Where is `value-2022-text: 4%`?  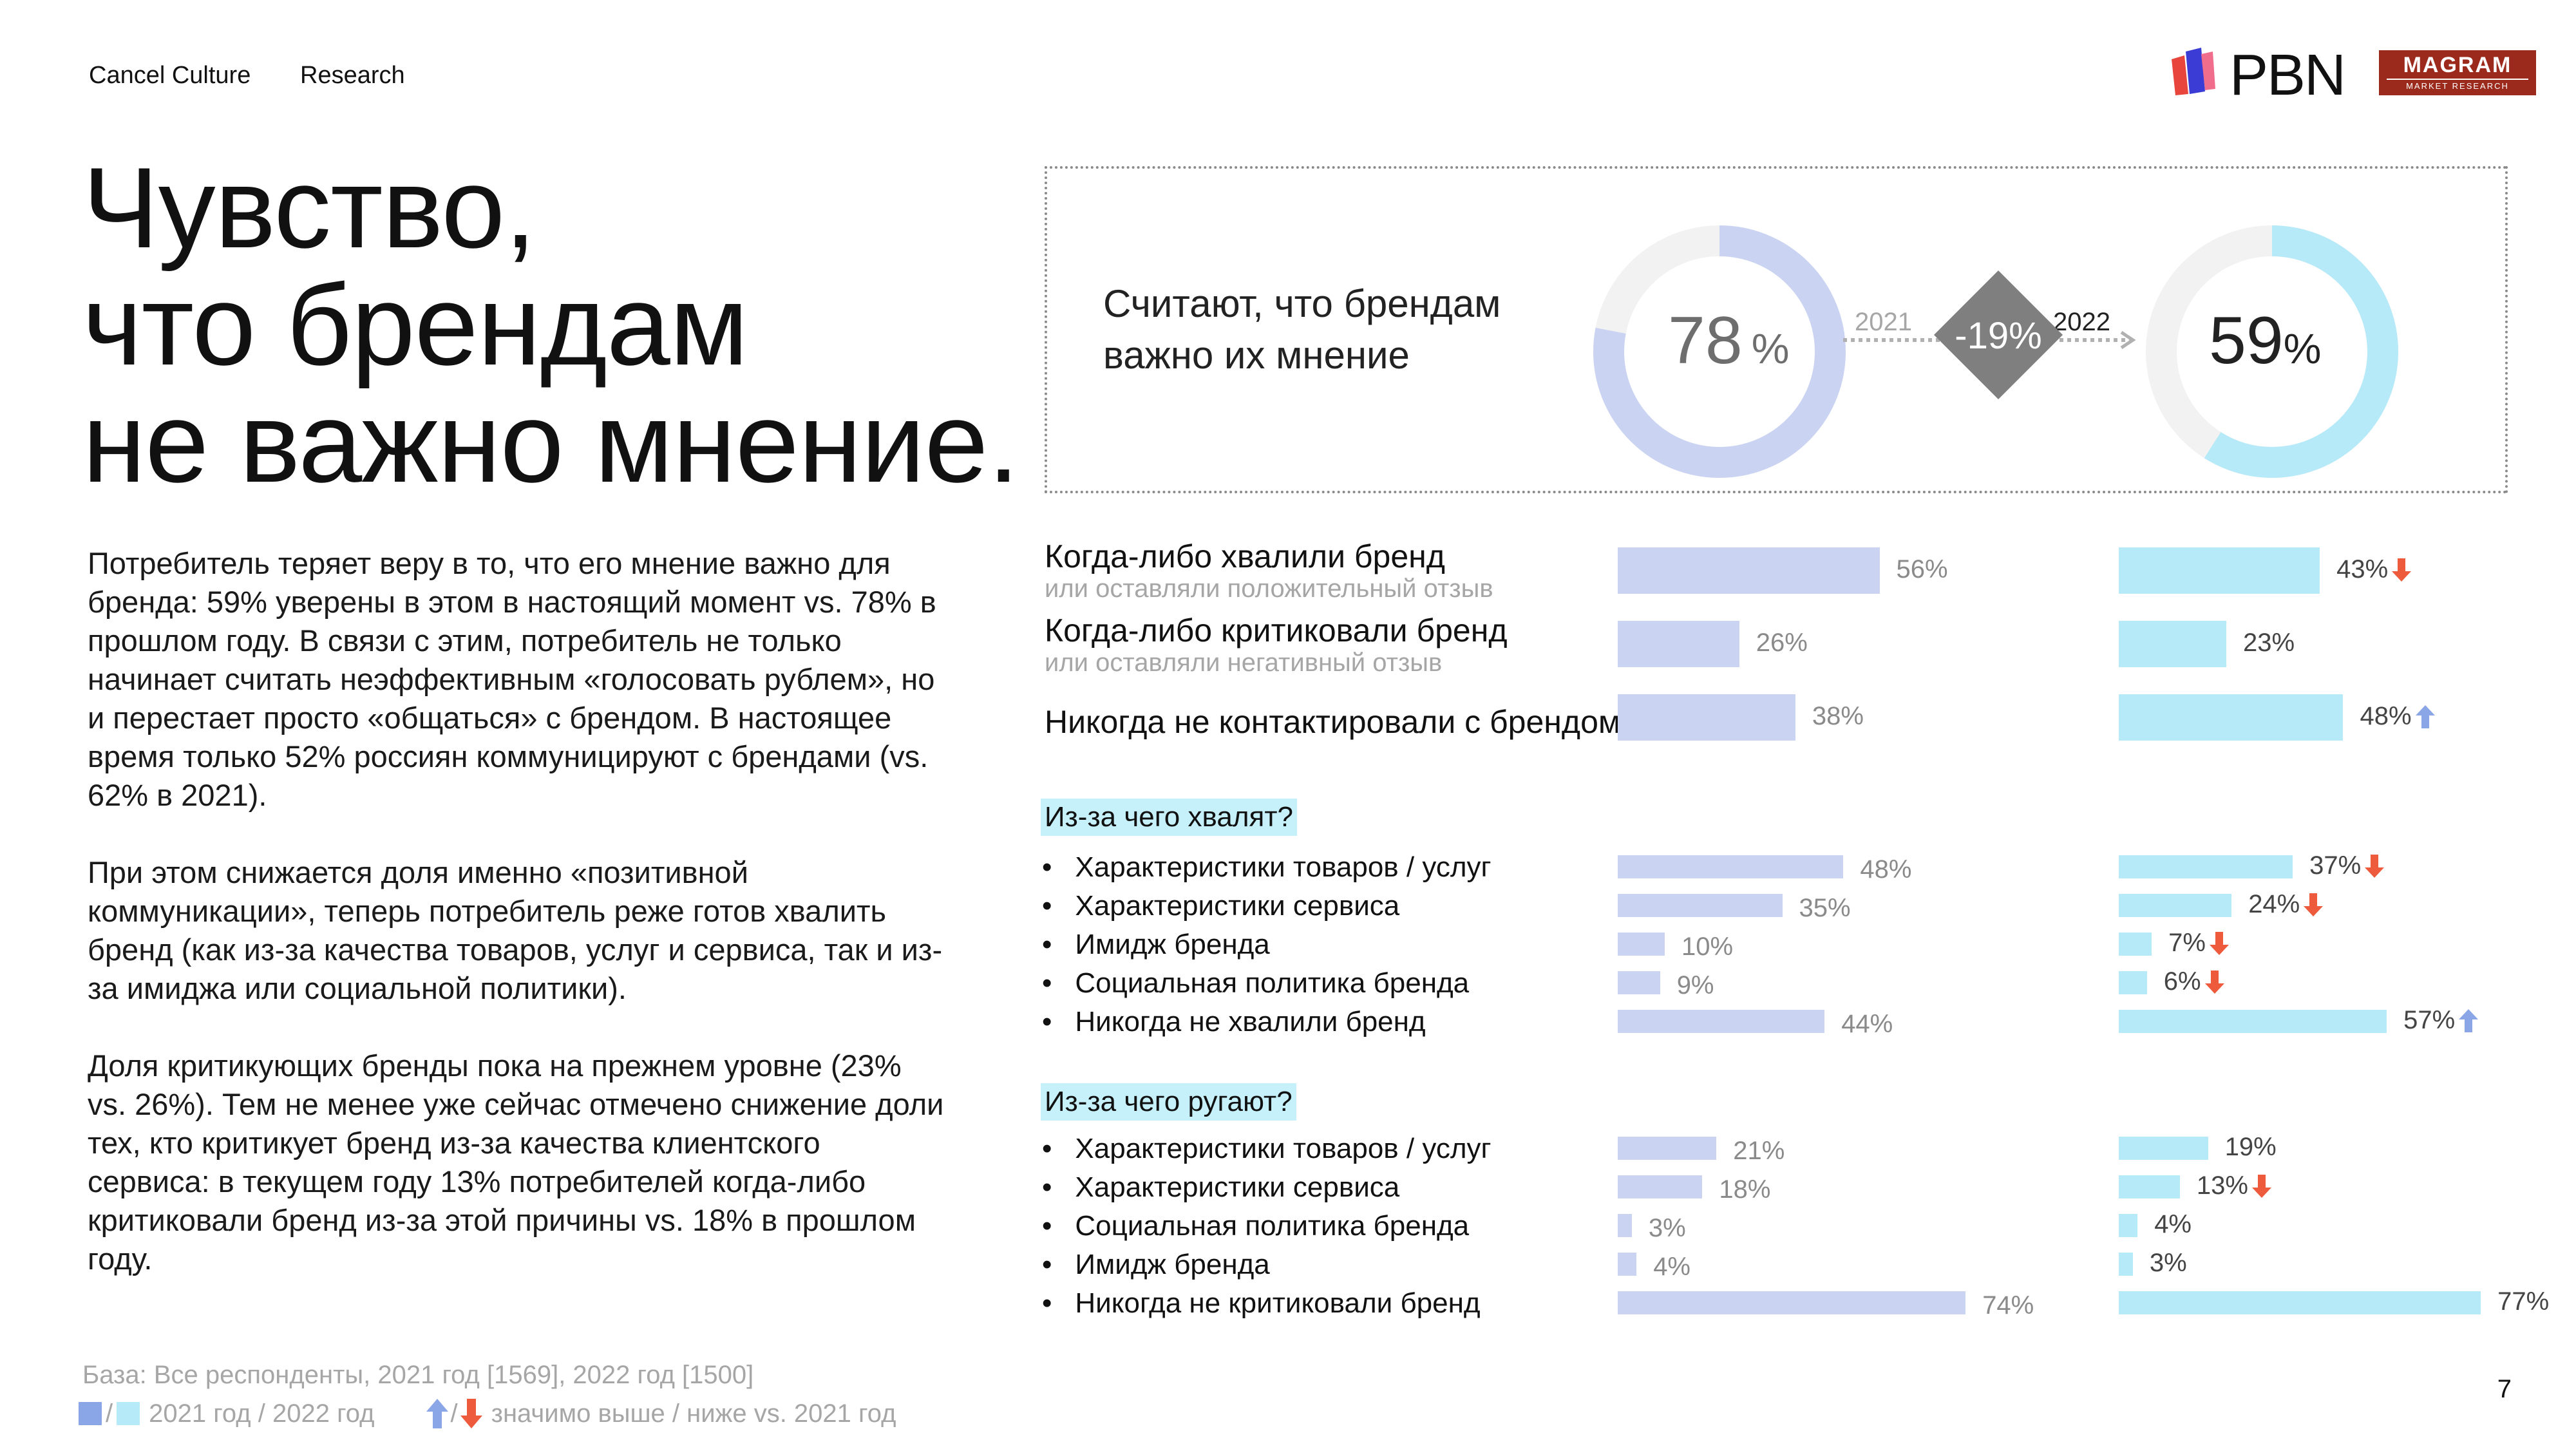 value-2022-text: 4% is located at coordinates (2173, 1224).